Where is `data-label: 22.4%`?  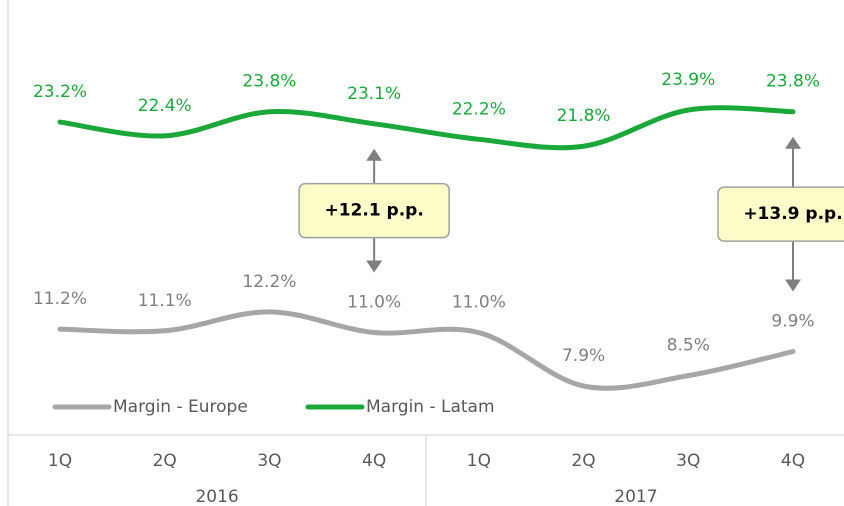
data-label: 22.4% is located at coordinates (165, 106).